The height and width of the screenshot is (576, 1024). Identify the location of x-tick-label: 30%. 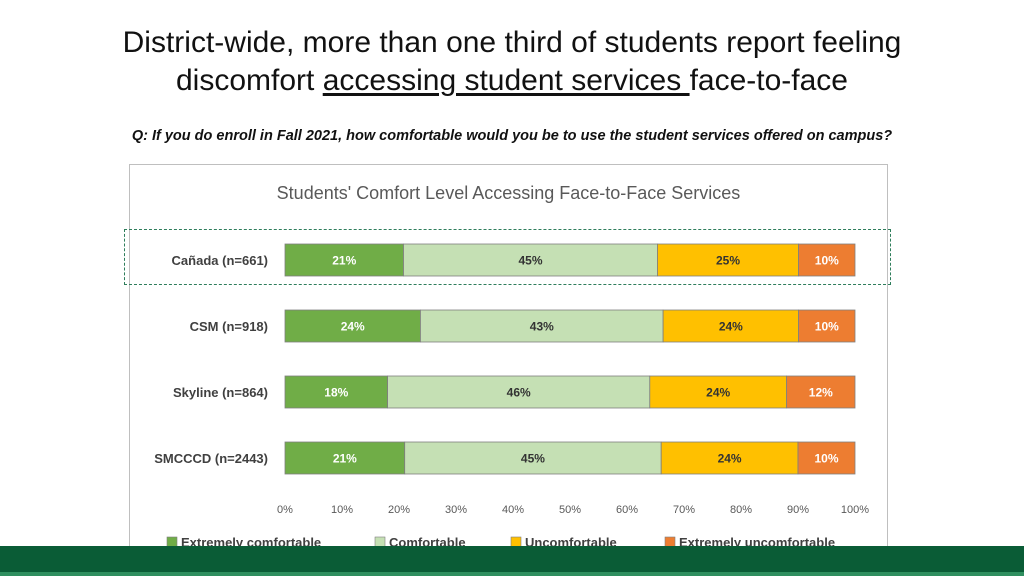
(456, 510).